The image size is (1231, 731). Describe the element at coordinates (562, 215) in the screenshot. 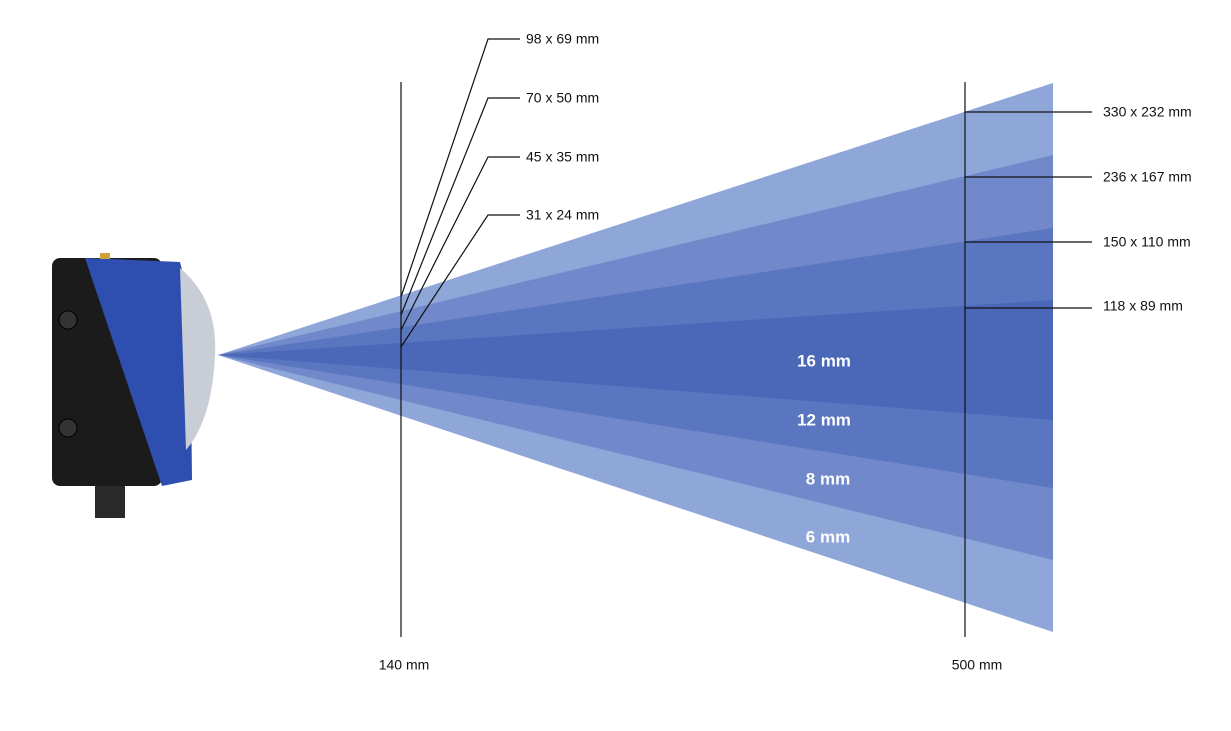

I see `near-field-label: 31 x 24 mm` at that location.